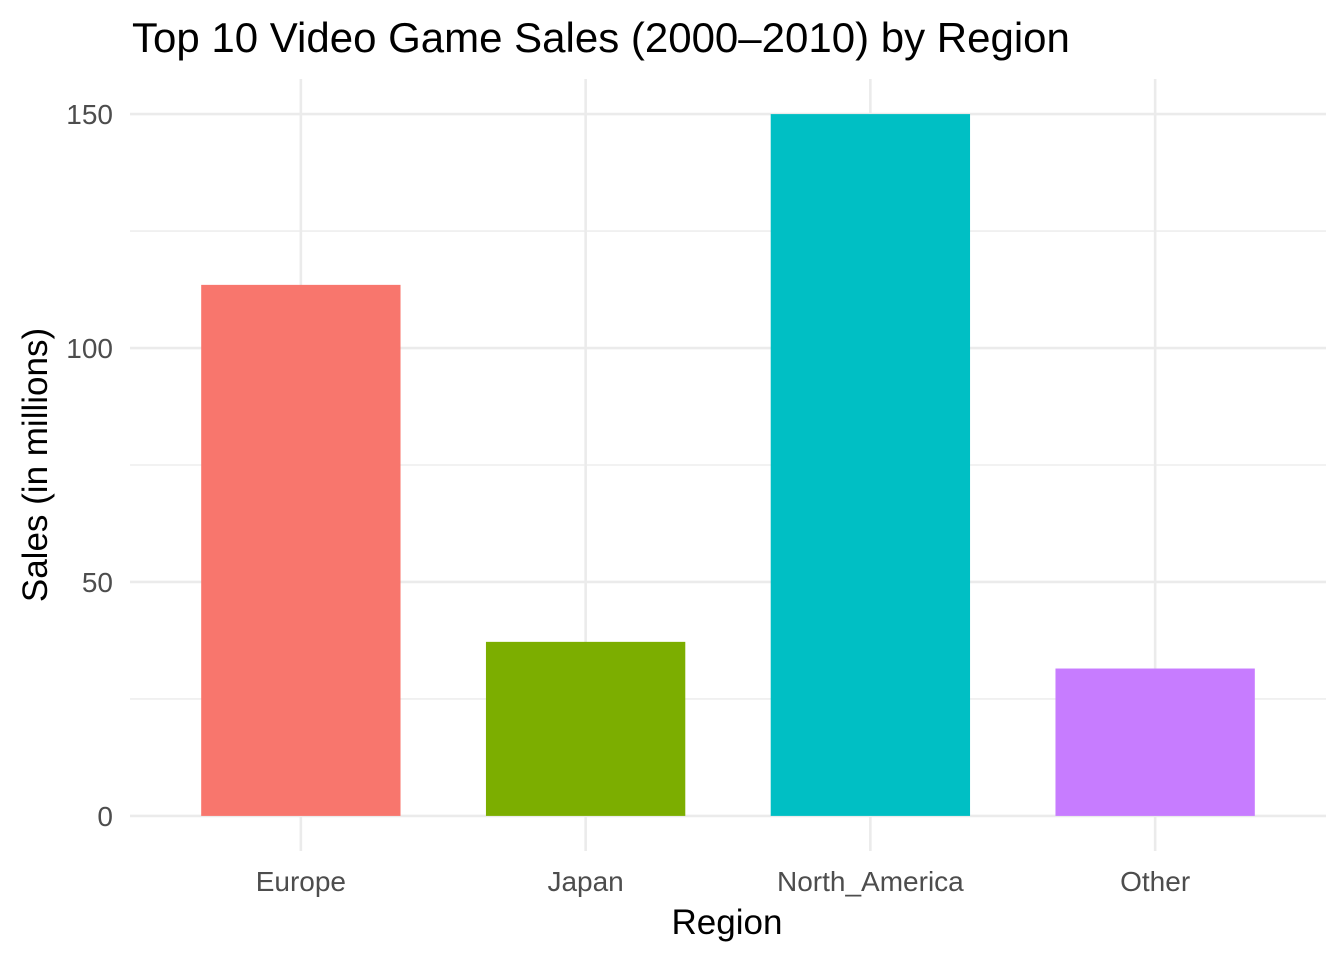 This screenshot has height=960, width=1344. Describe the element at coordinates (301, 881) in the screenshot. I see `x-tick-label: Europe` at that location.